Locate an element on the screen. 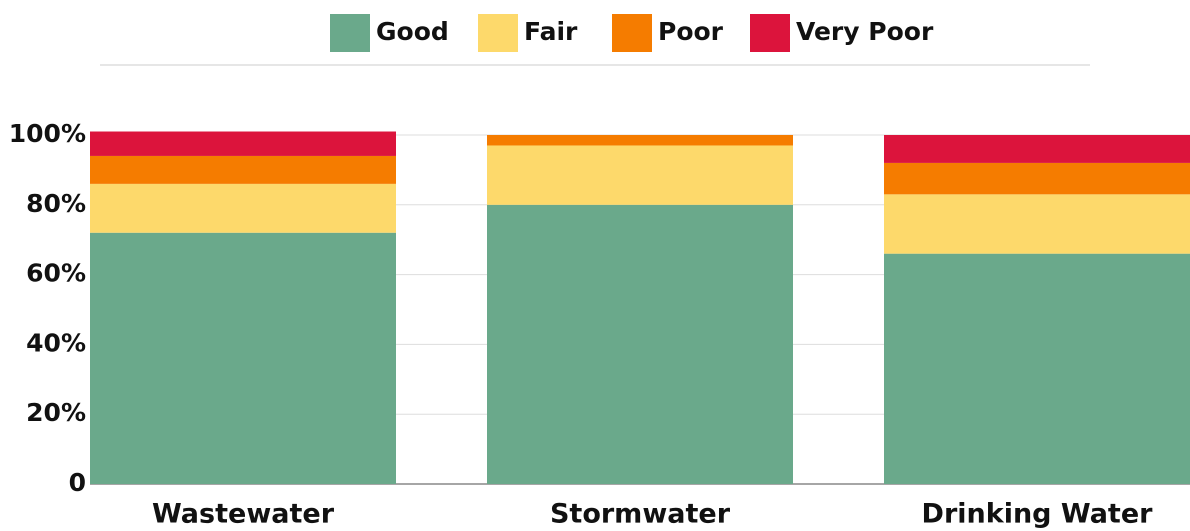 This screenshot has height=531, width=1190. y-tick-label: 0 is located at coordinates (77, 482).